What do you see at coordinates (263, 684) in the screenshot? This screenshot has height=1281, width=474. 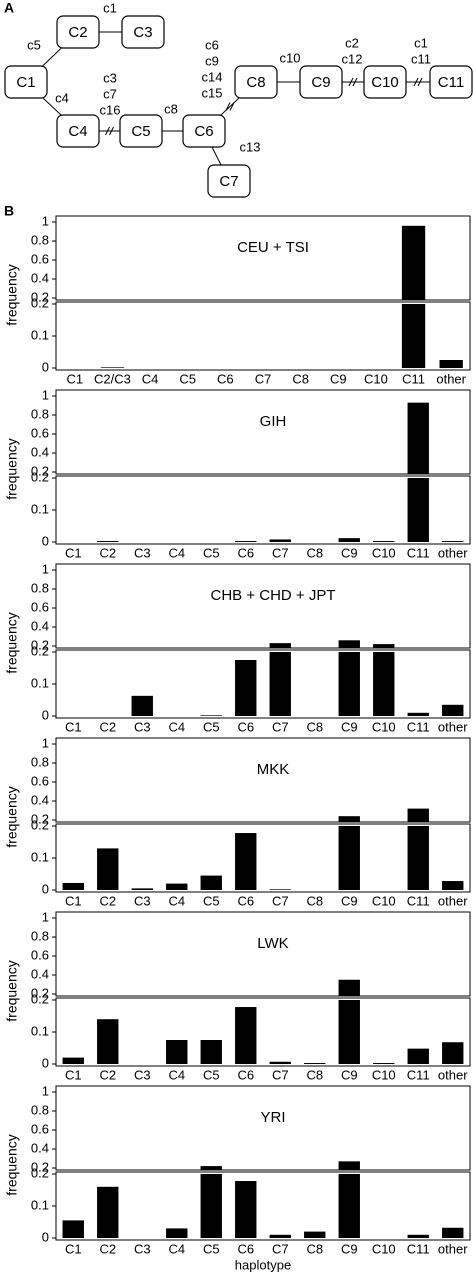 I see `plot-frame` at bounding box center [263, 684].